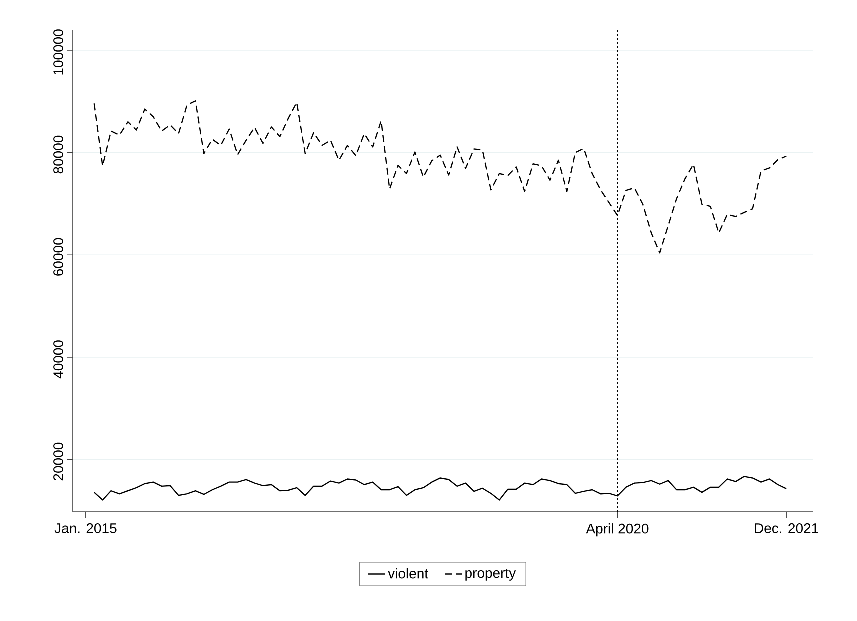 This screenshot has height=621, width=857. What do you see at coordinates (408, 573) in the screenshot?
I see `legend-label: violent` at bounding box center [408, 573].